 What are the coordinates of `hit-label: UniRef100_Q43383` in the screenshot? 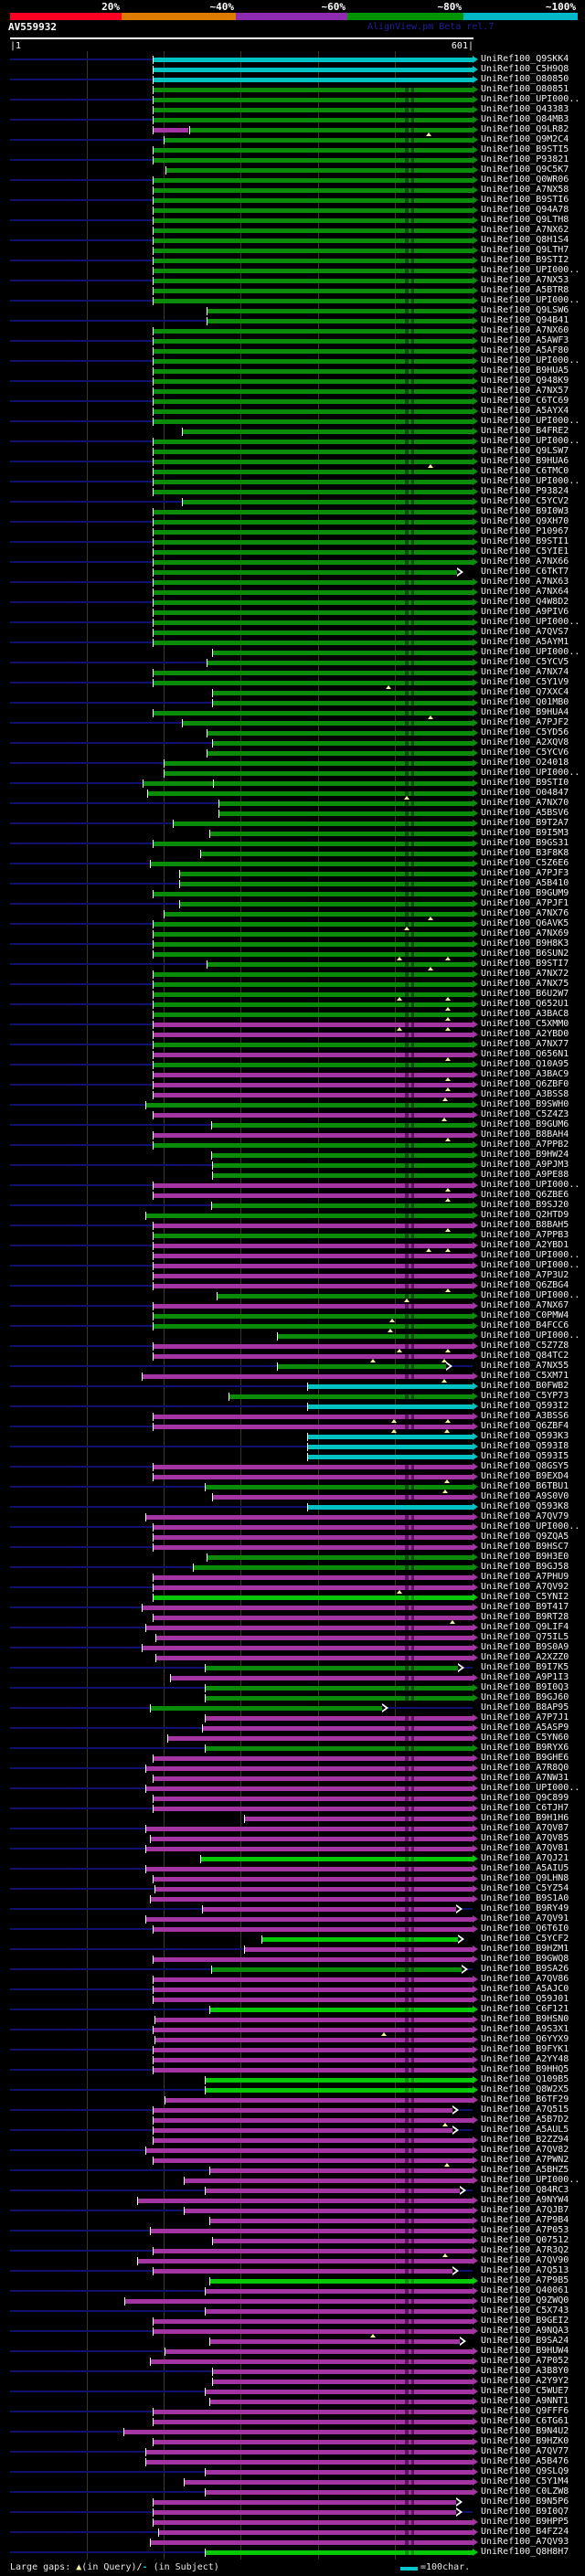 It's located at (525, 109).